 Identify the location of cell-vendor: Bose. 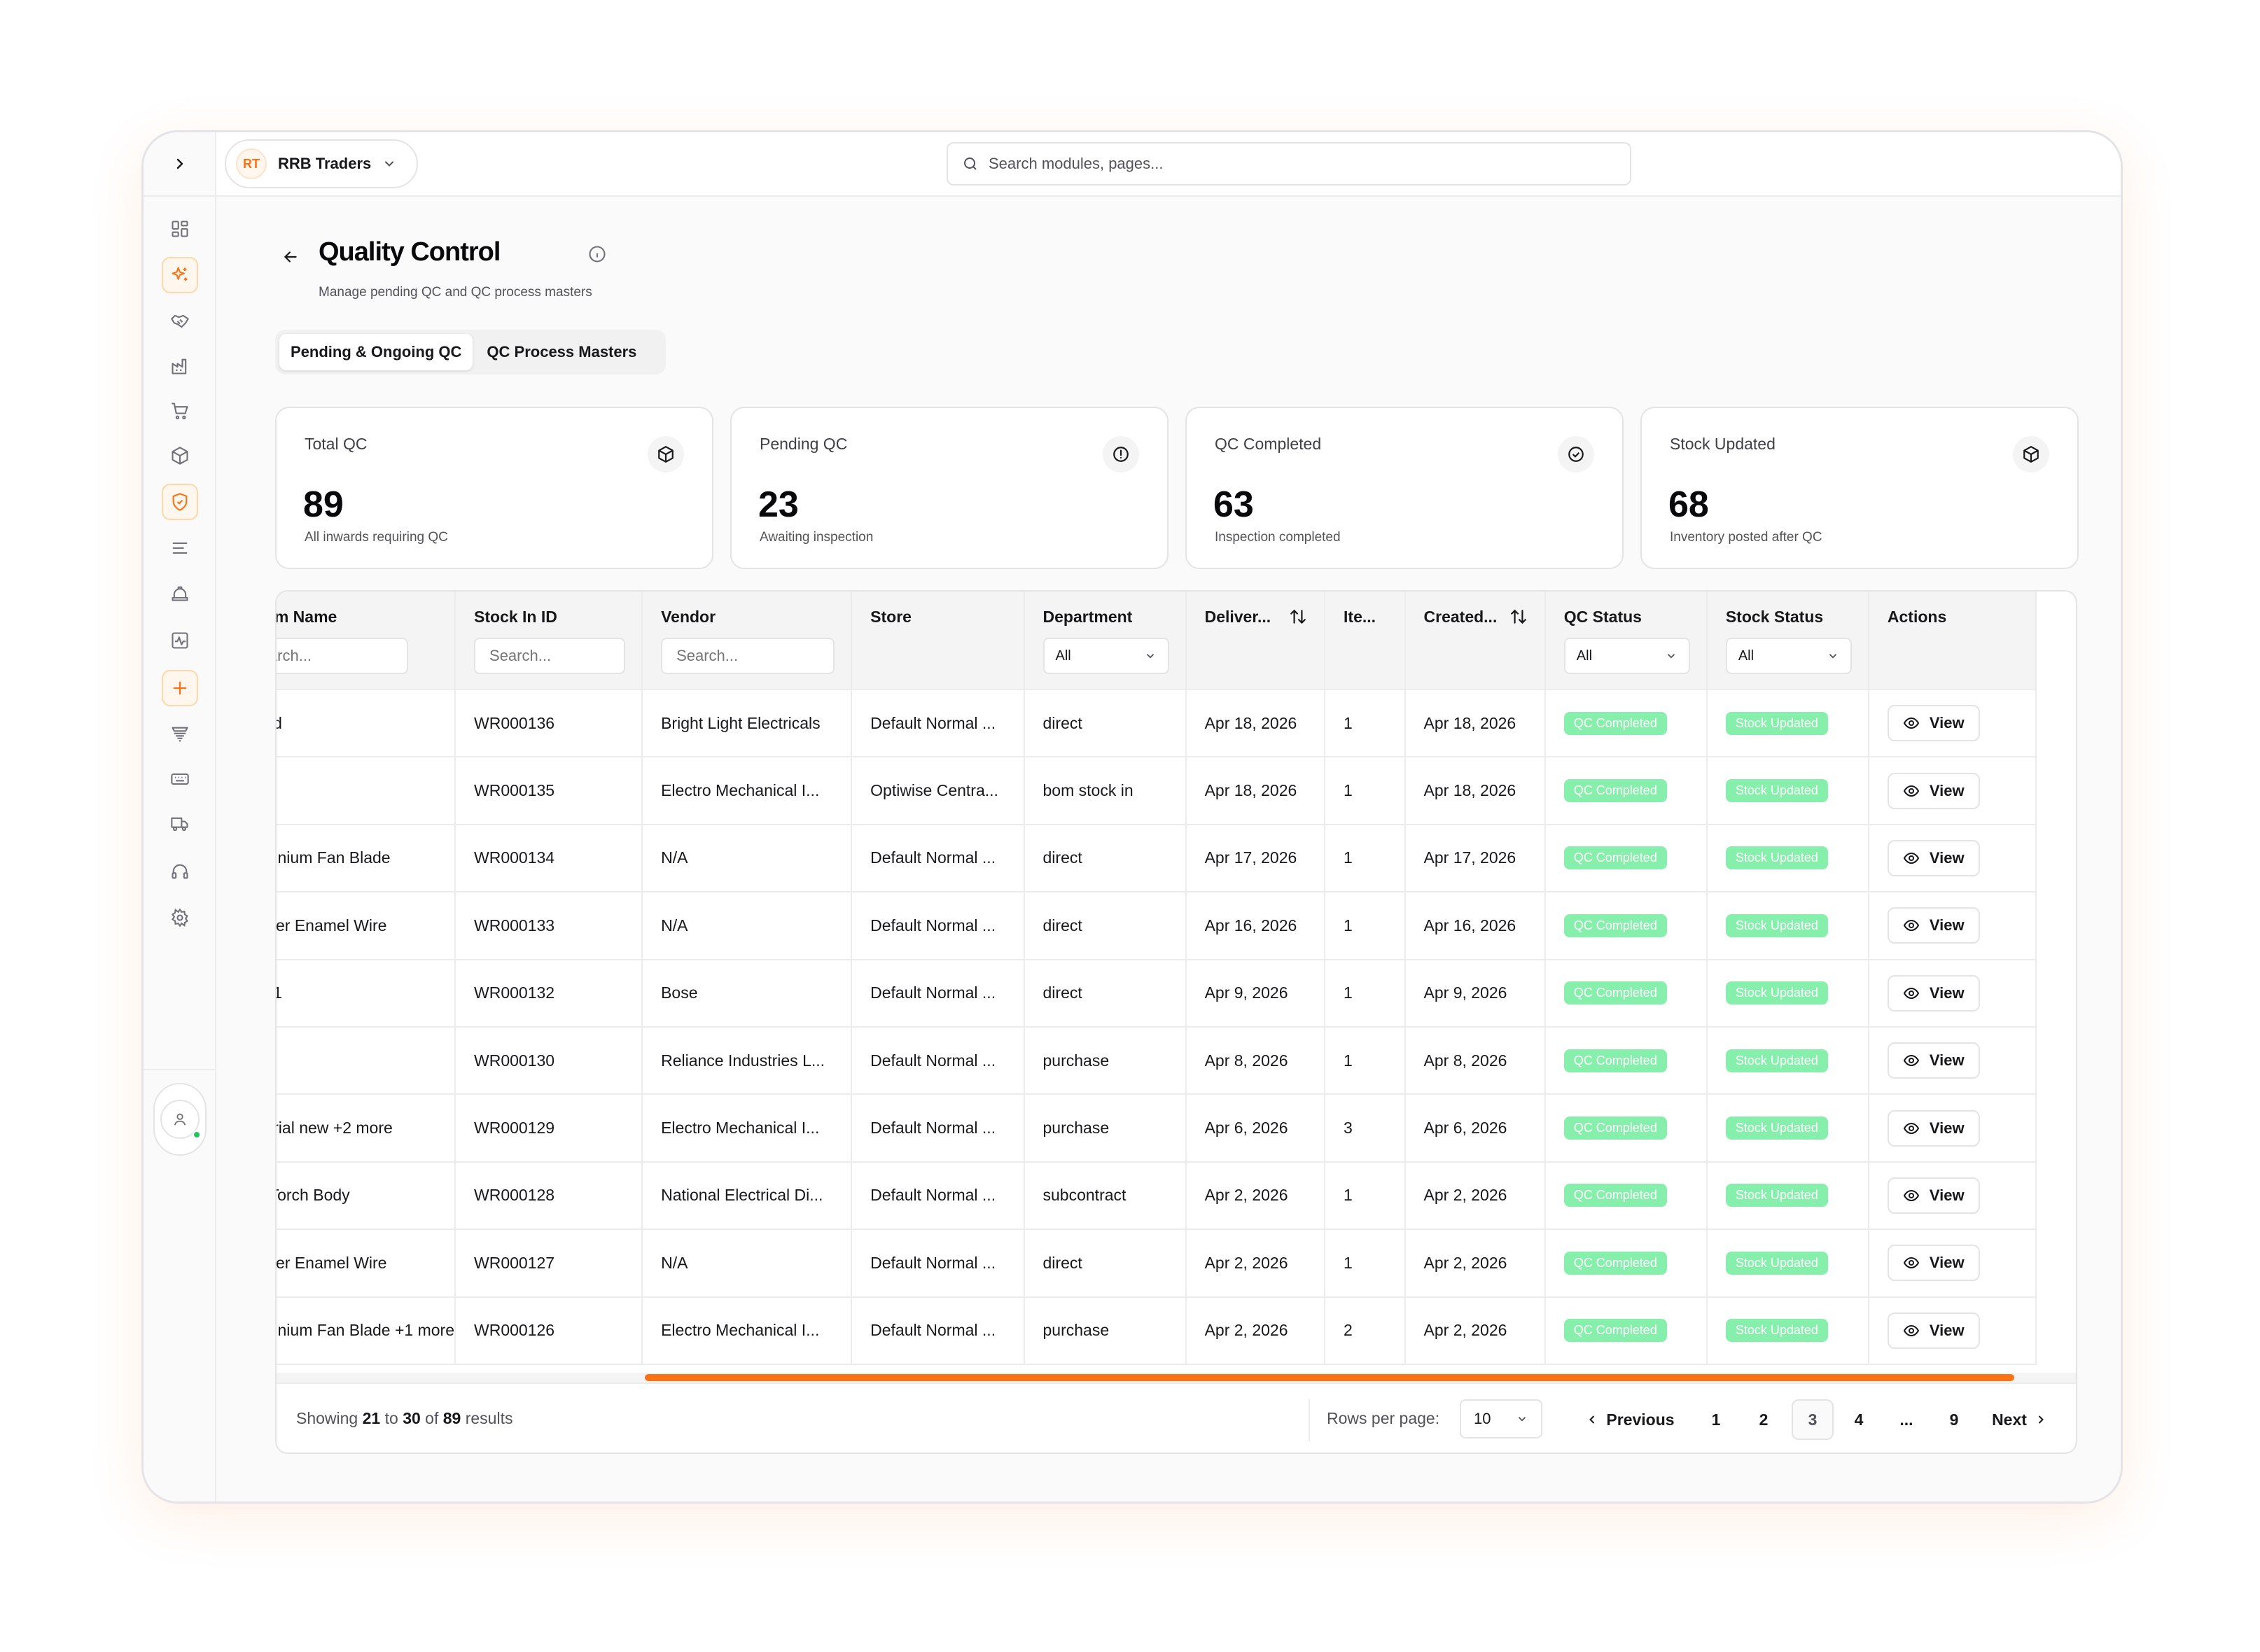
(747, 993).